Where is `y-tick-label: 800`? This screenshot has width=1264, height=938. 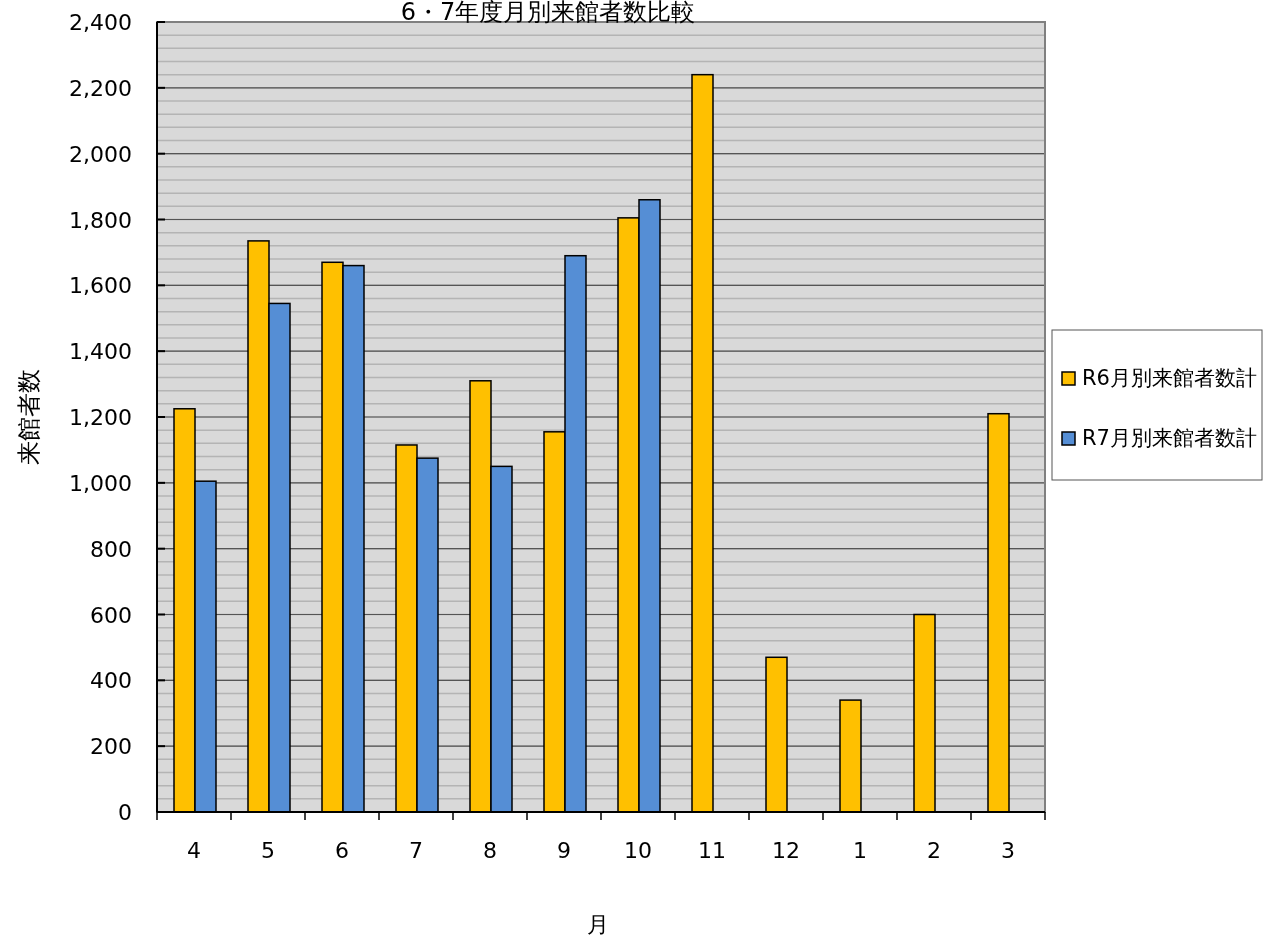
y-tick-label: 800 is located at coordinates (111, 549).